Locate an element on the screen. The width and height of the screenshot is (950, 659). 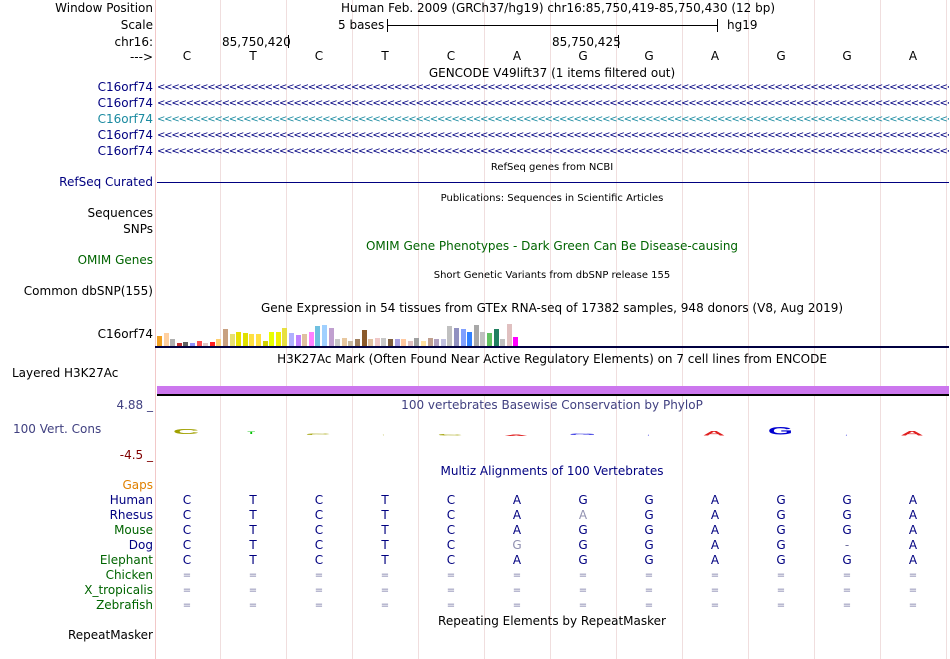
label-h3k27ac: Layered H3K27Ac is located at coordinates (65, 373).